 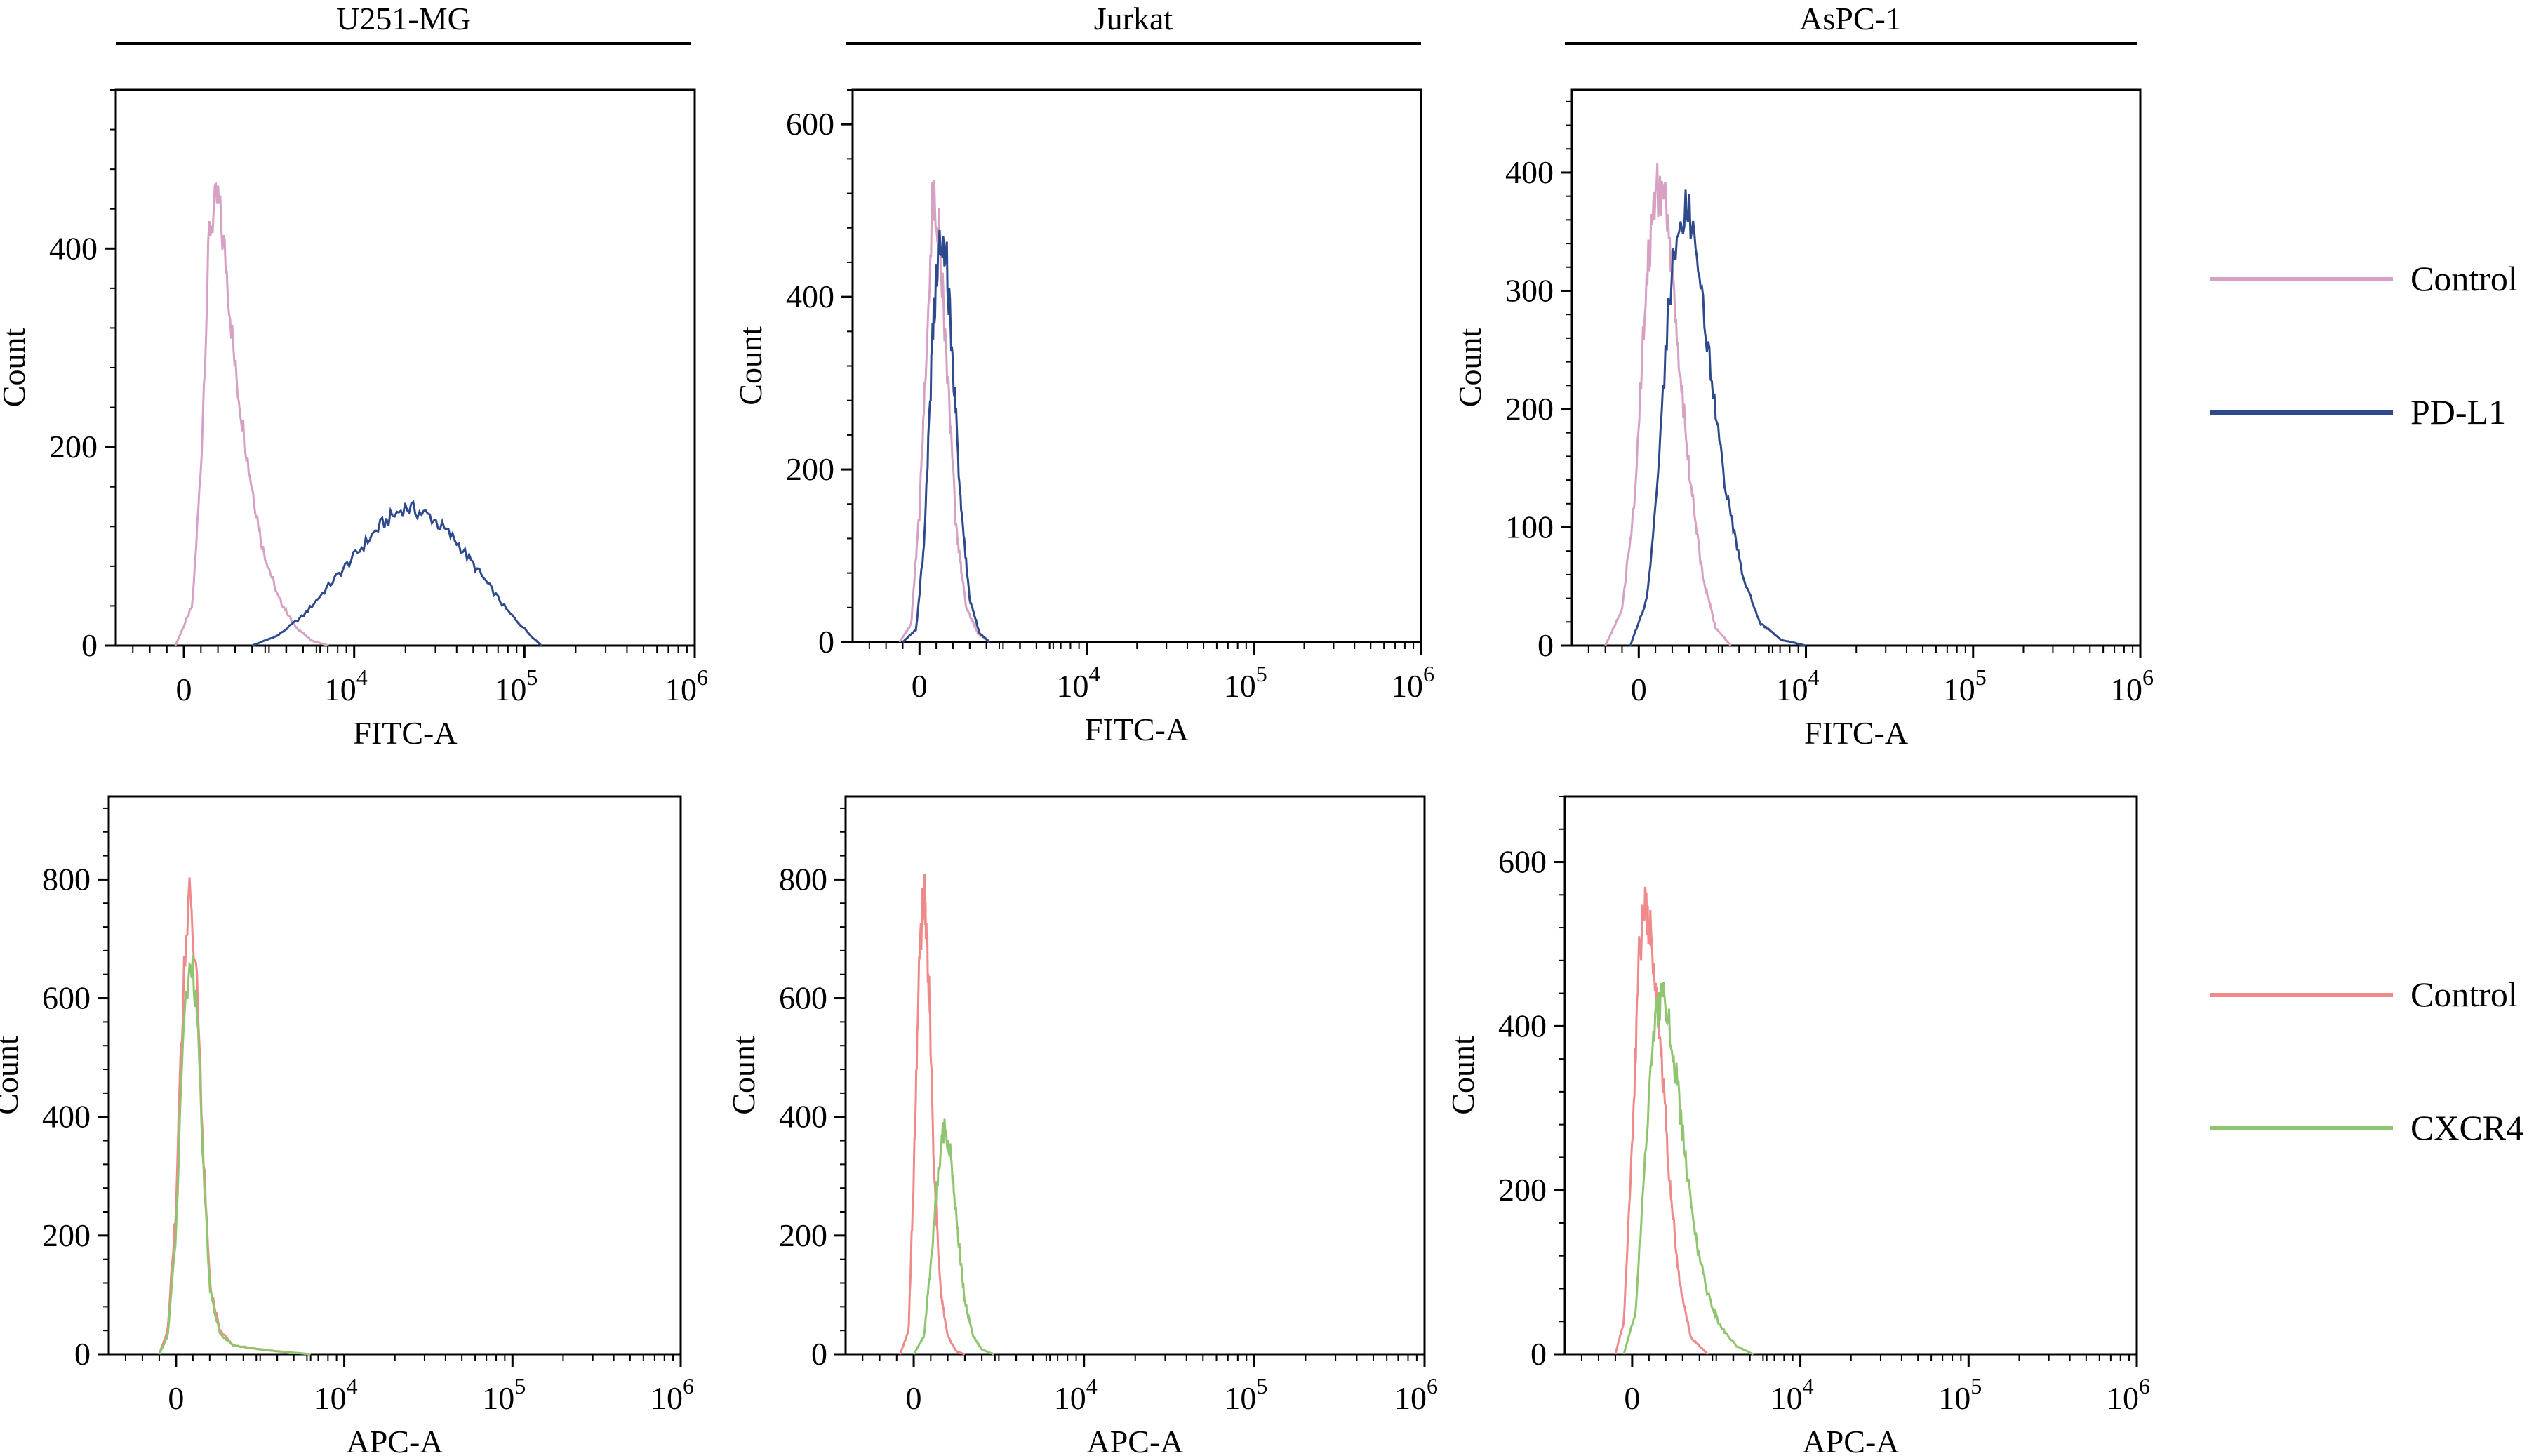 I want to click on histogram-panel-2: 0 100 200 300 400 0 10⁴ 10⁵ 10⁶ FITC-A Count, so click(x=1803, y=419).